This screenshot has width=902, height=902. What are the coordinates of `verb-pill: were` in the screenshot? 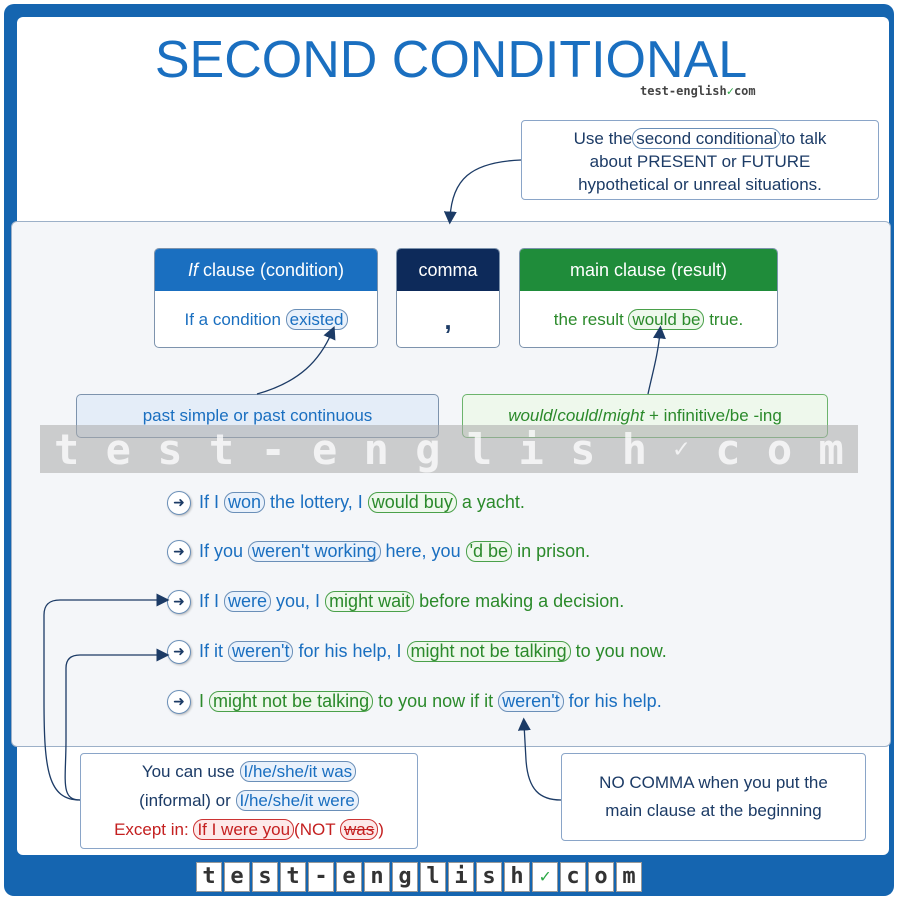 It's located at (248, 601).